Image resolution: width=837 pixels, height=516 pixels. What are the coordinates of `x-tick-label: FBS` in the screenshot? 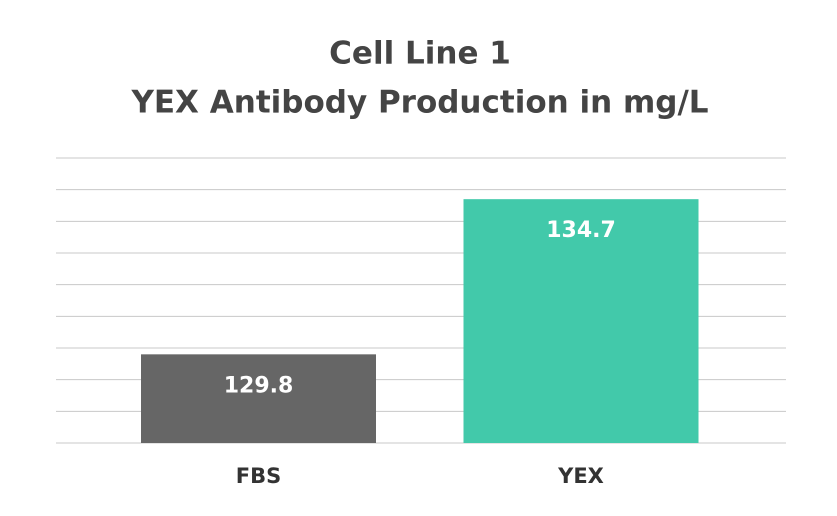 It's located at (258, 476).